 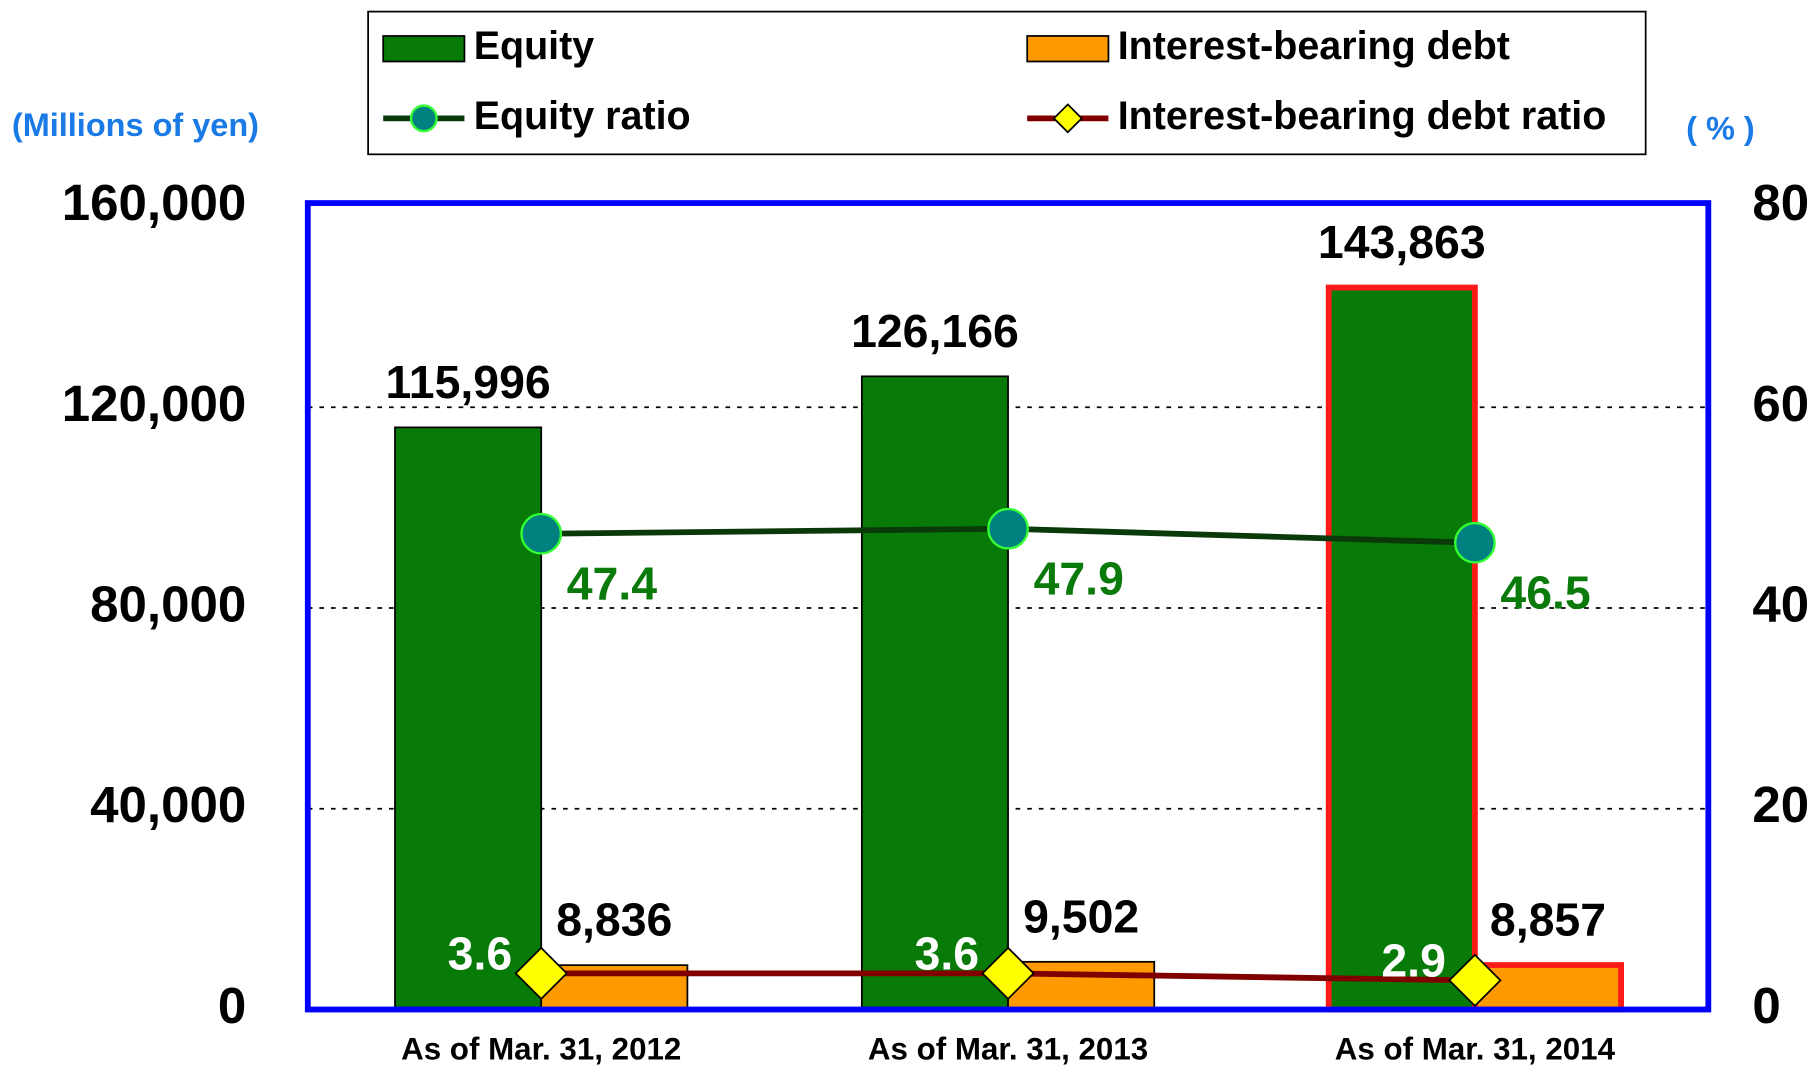 I want to click on data-label: 2.9, so click(x=1413, y=960).